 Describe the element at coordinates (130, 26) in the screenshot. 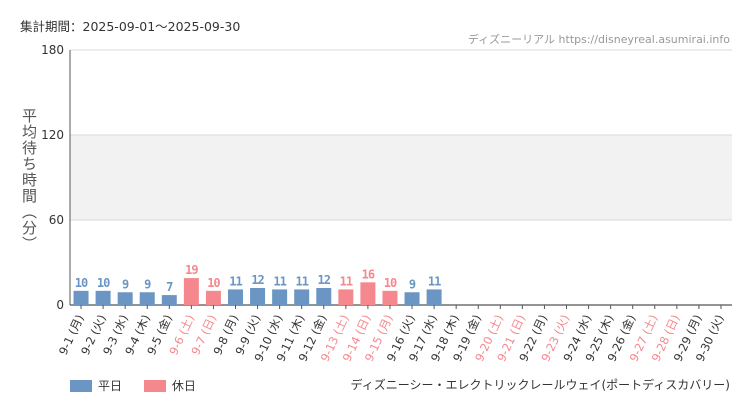

I see `period-label: 集計期間：2025-09-01～2025-09-30` at that location.